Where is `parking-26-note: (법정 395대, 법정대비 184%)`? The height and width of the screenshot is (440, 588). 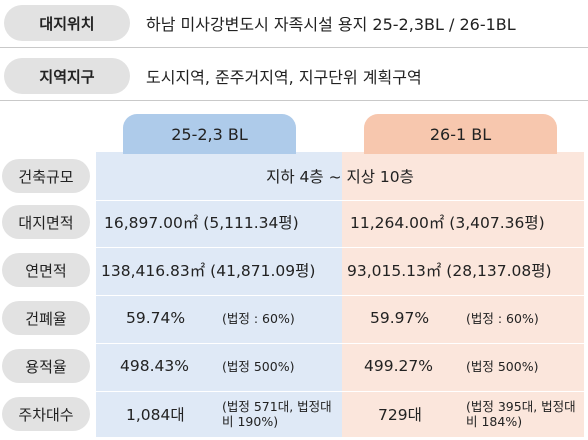 parking-26-note: (법정 395대, 법정대비 184%) is located at coordinates (521, 414).